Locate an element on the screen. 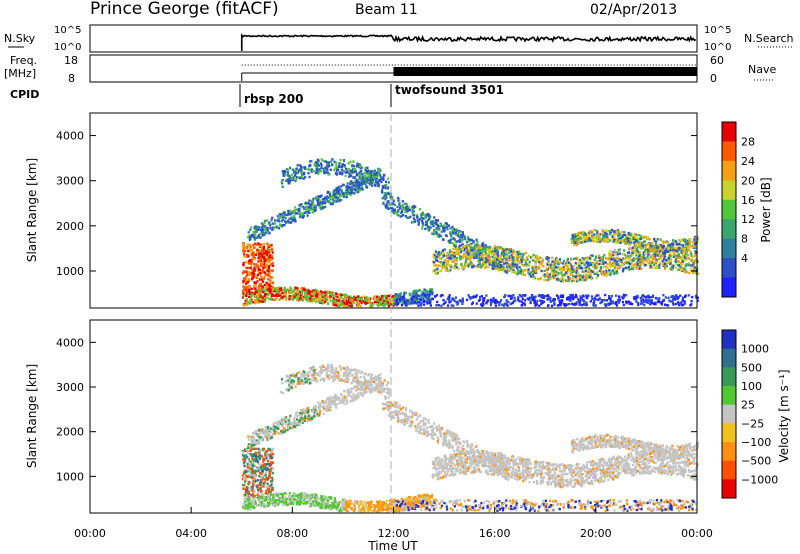 This screenshot has width=800, height=554. colorbar-tick-label: −25 is located at coordinates (752, 423).